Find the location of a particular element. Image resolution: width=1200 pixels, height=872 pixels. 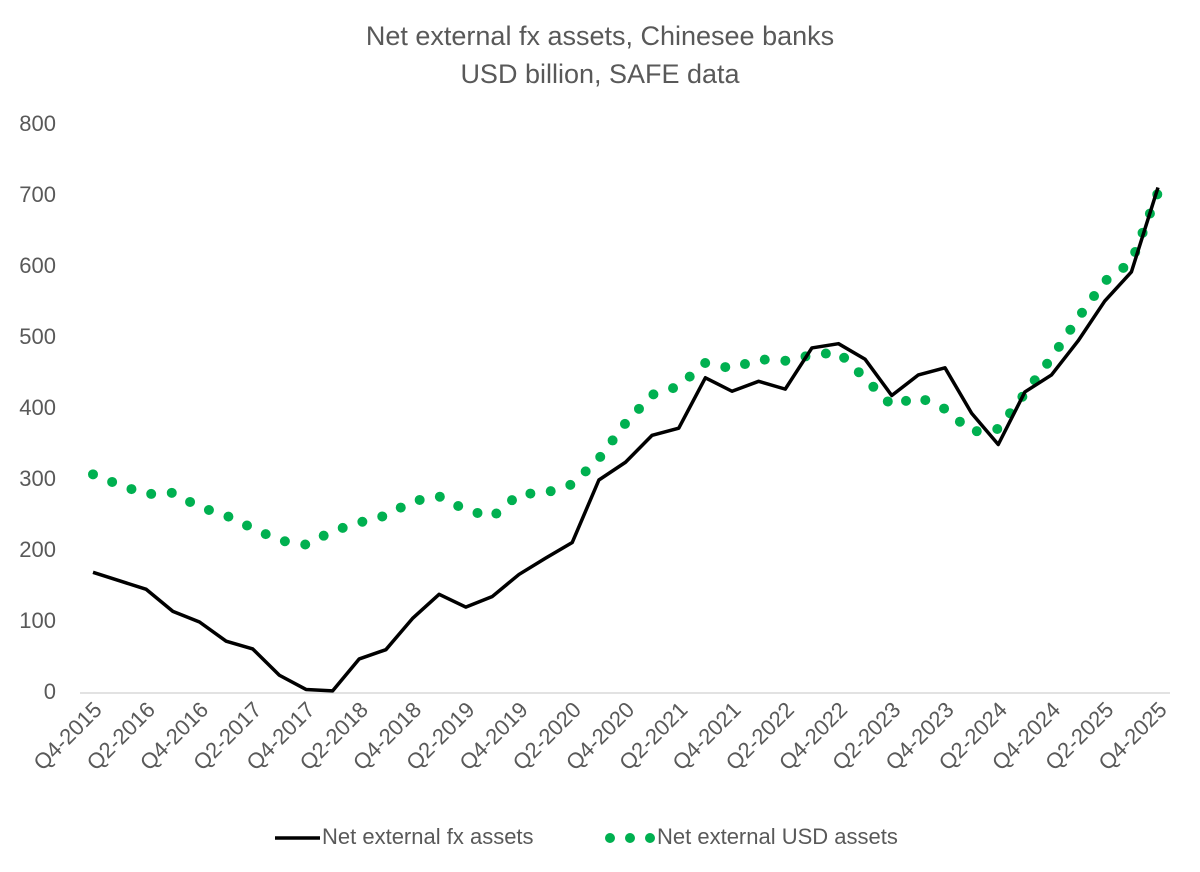

y-tick-label: 400 is located at coordinates (37, 407).